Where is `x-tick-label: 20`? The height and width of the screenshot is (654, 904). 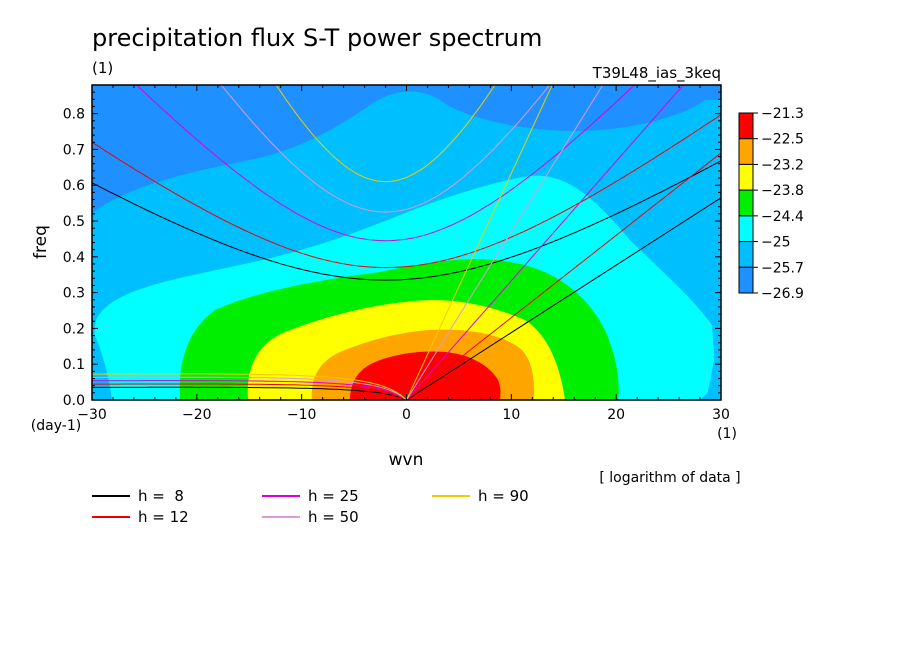
x-tick-label: 20 is located at coordinates (616, 415).